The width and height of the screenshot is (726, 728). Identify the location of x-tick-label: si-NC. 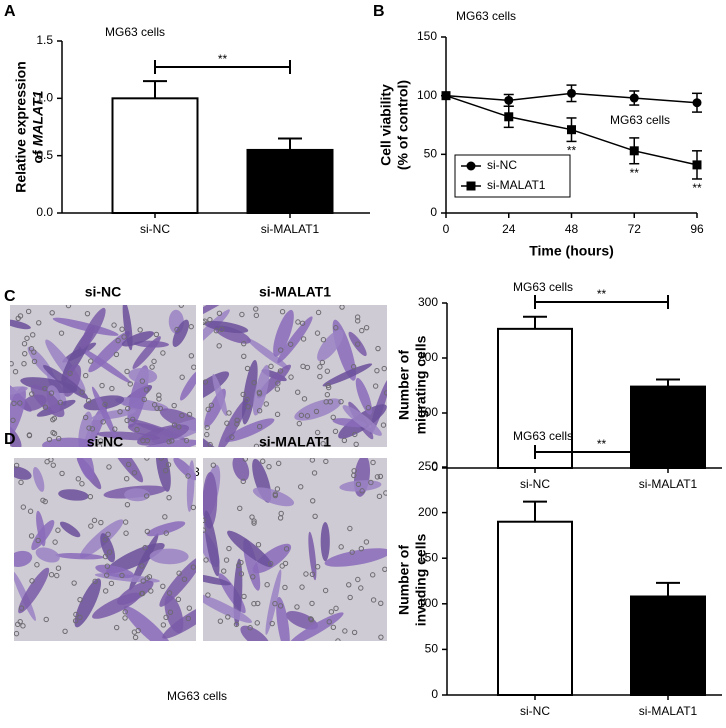
(535, 711).